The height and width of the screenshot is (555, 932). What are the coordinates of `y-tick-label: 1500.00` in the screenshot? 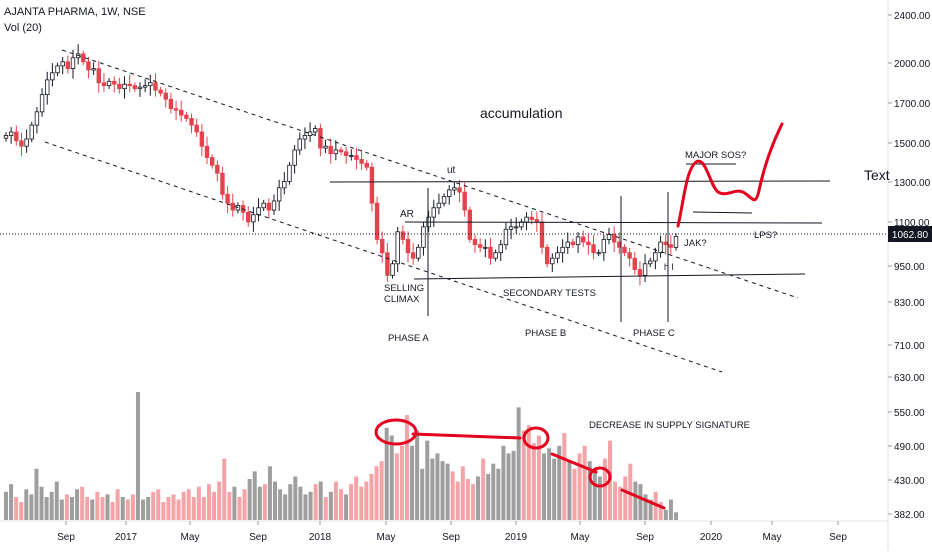 It's located at (912, 144).